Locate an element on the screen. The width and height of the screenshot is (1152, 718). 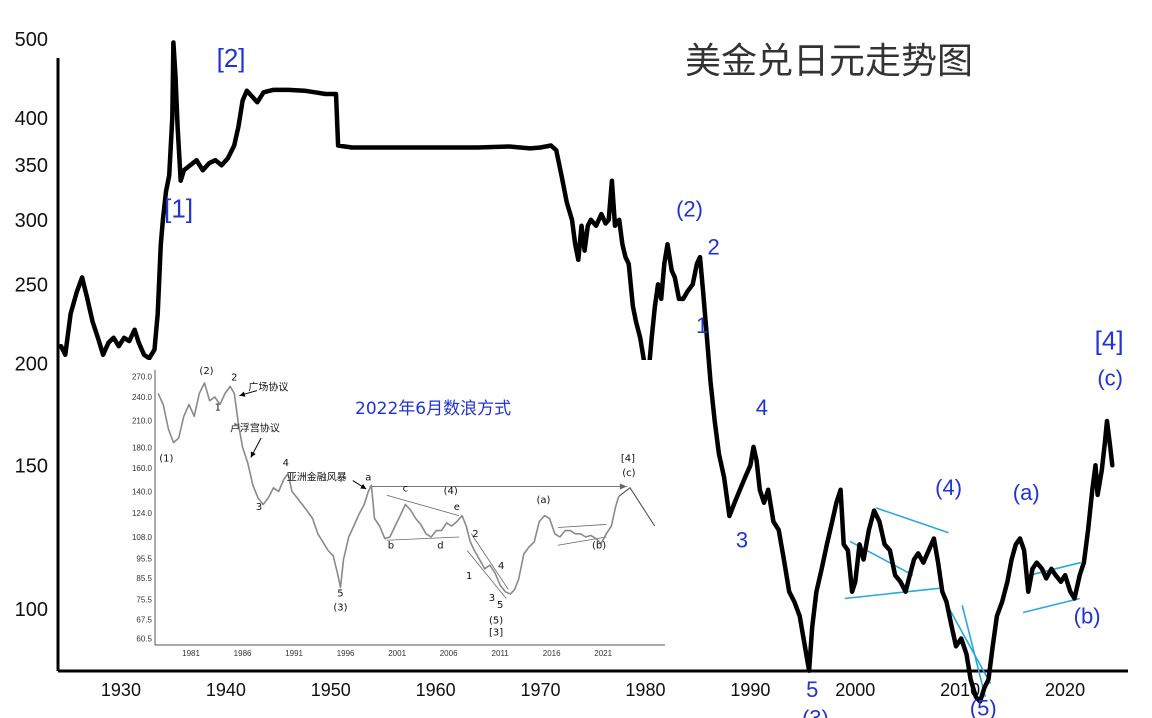
inset-x-tick: 2001 is located at coordinates (397, 653).